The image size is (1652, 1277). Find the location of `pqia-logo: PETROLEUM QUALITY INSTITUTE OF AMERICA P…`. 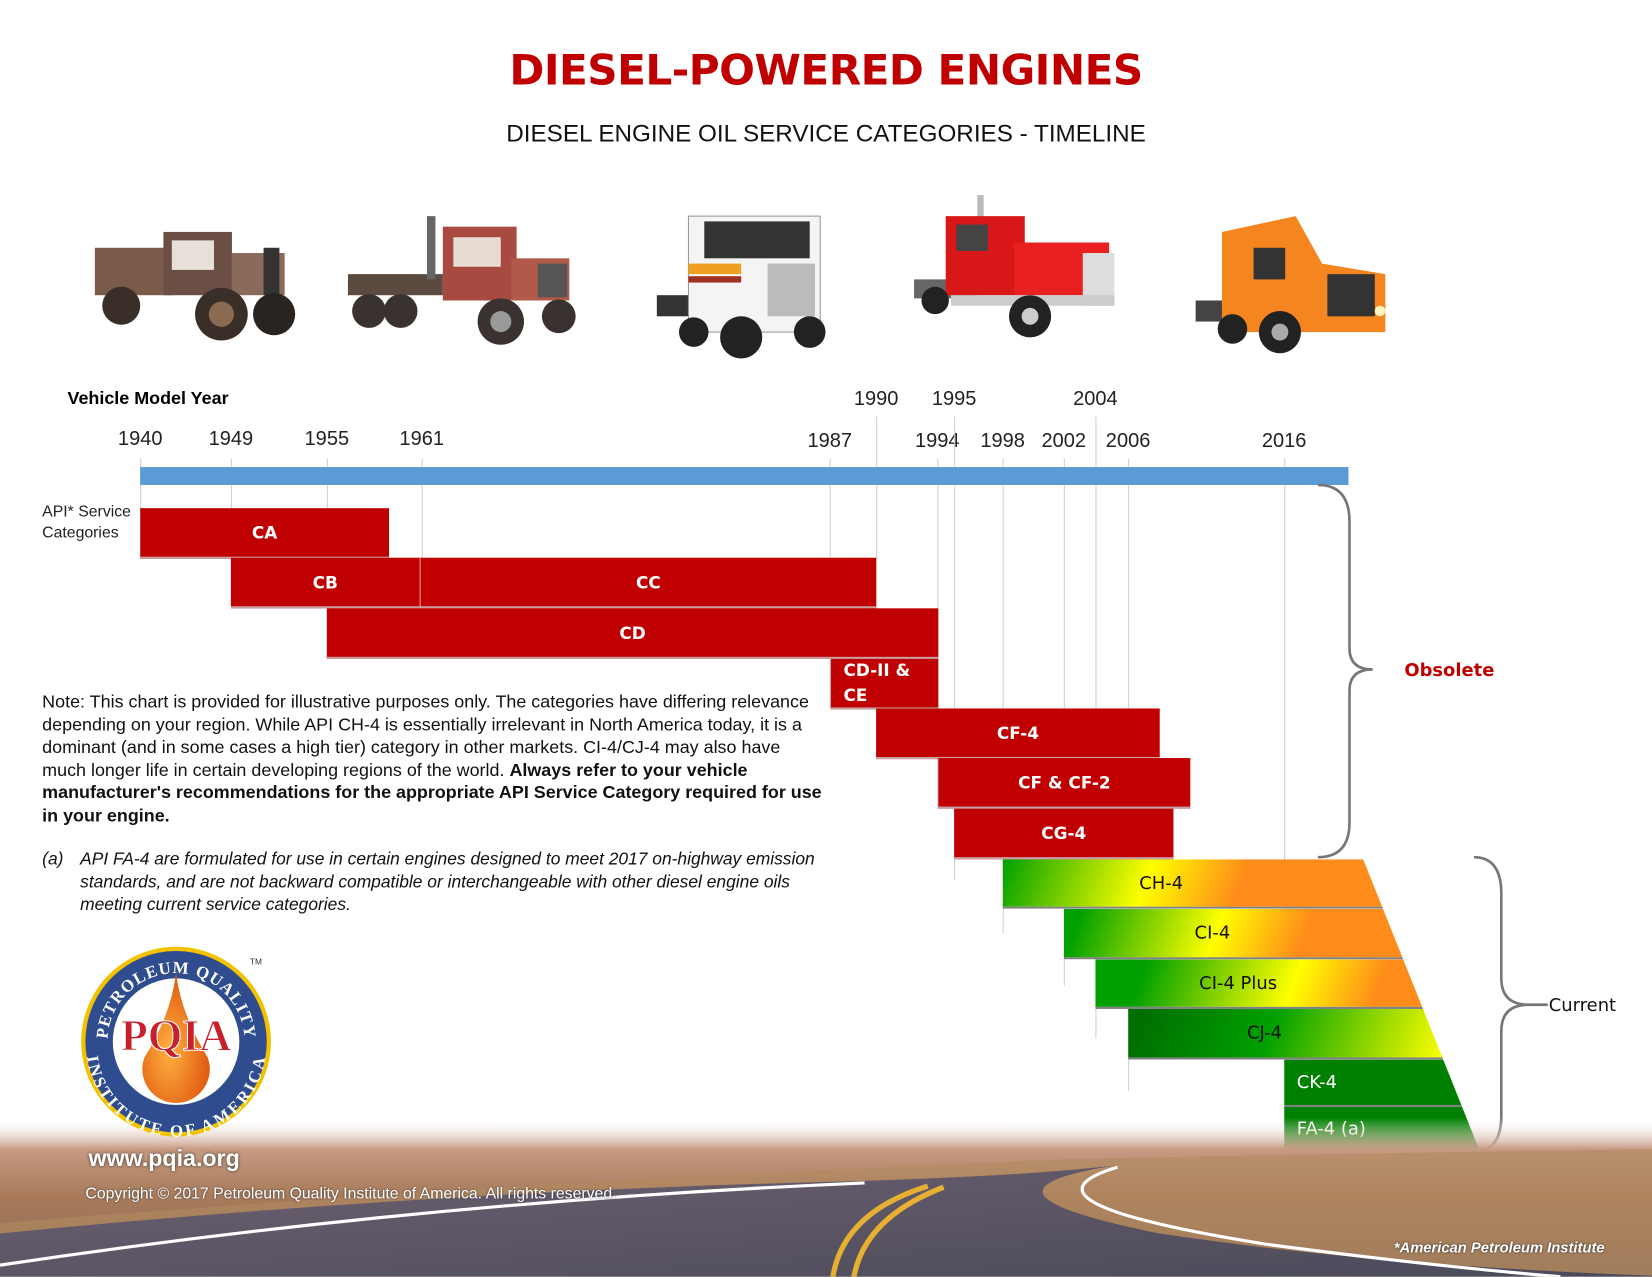

pqia-logo: PETROLEUM QUALITY INSTITUTE OF AMERICA P… is located at coordinates (176, 1043).